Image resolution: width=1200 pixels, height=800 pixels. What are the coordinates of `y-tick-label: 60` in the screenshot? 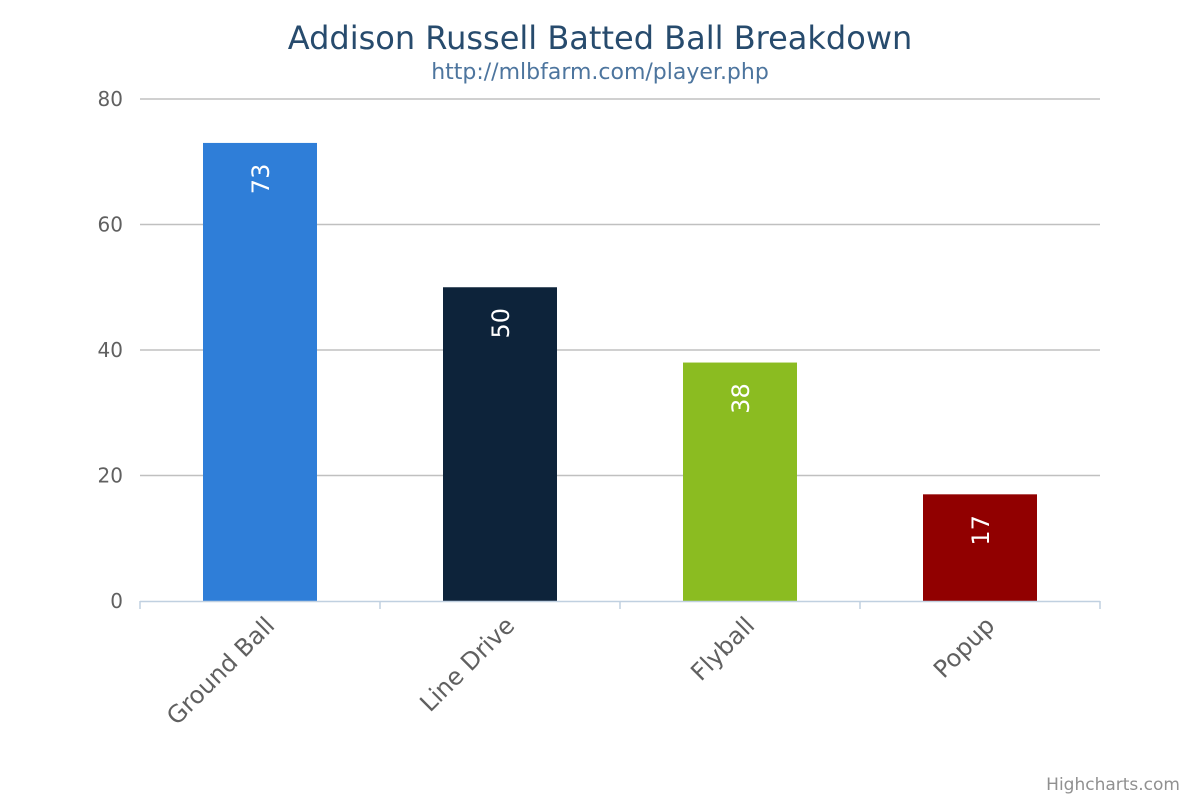 It's located at (110, 225).